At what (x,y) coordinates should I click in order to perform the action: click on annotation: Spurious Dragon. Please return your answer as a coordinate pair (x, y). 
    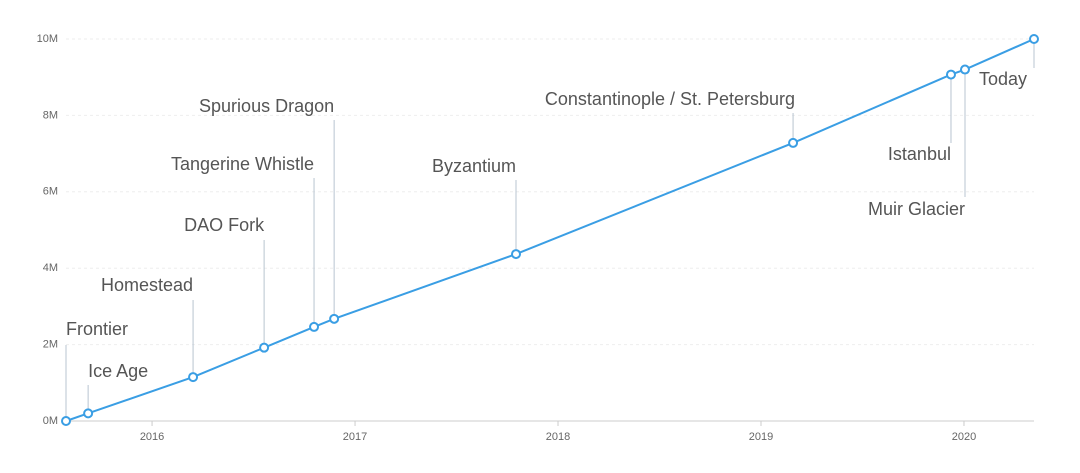
    Looking at the image, I should click on (266, 106).